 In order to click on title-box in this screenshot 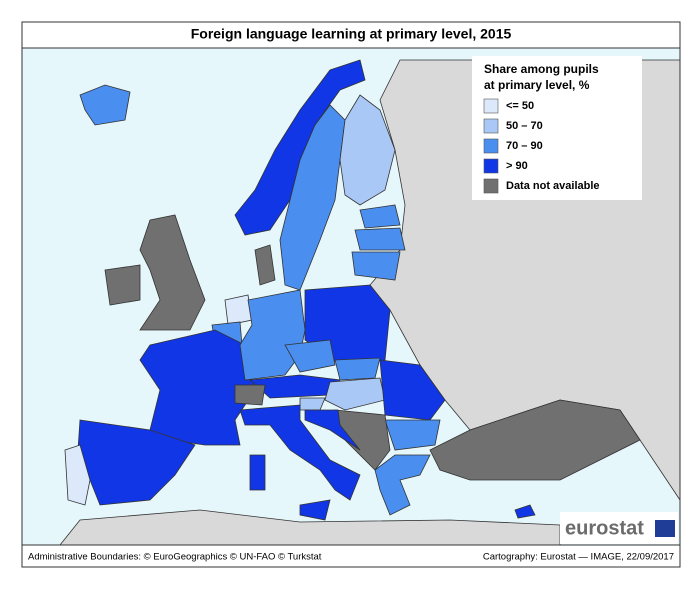, I will do `click(351, 35)`.